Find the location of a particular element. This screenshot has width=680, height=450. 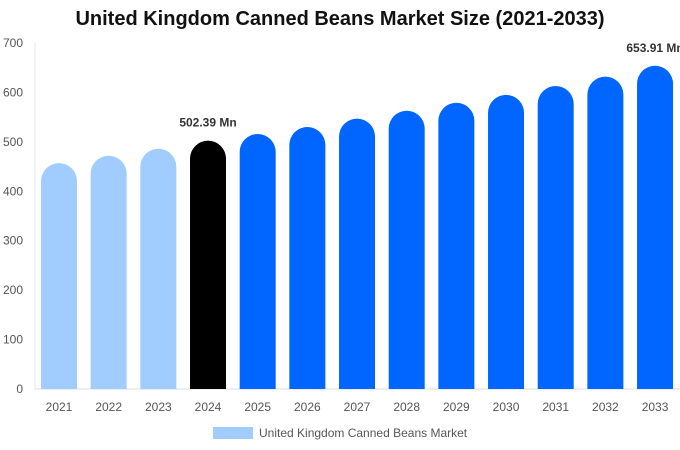

x-tick-label: 2029 is located at coordinates (456, 407).